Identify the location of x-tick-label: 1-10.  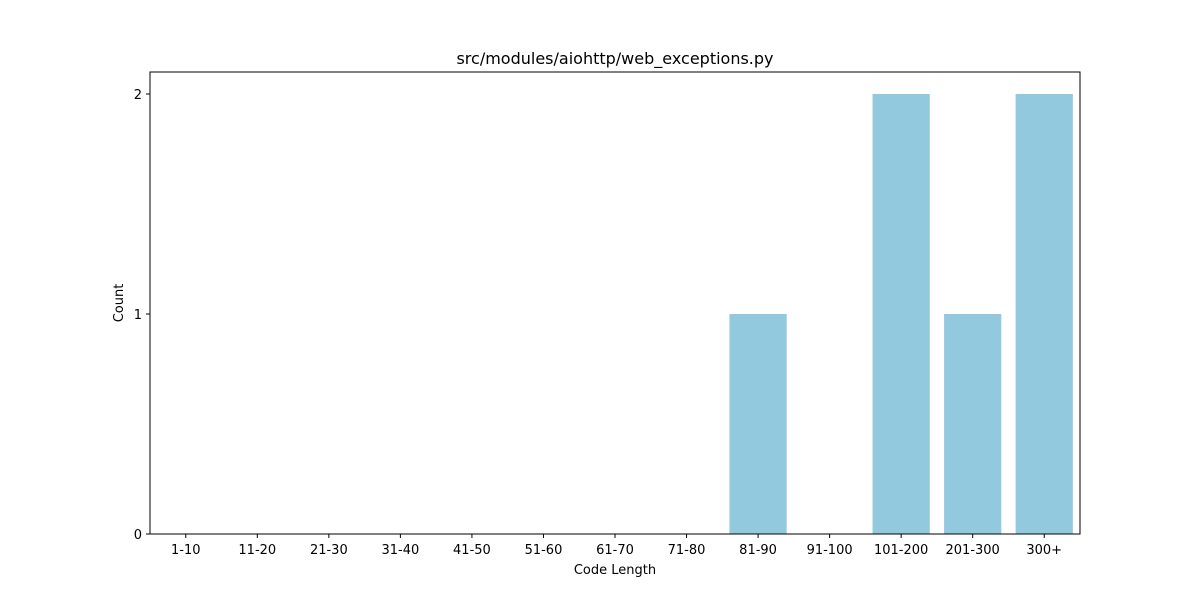
(186, 550).